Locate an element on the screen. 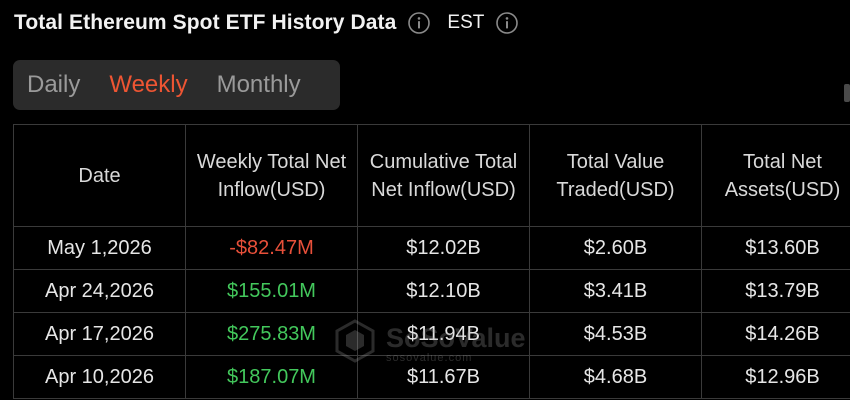  cell-date: Apr 17,2026 is located at coordinates (99, 334).